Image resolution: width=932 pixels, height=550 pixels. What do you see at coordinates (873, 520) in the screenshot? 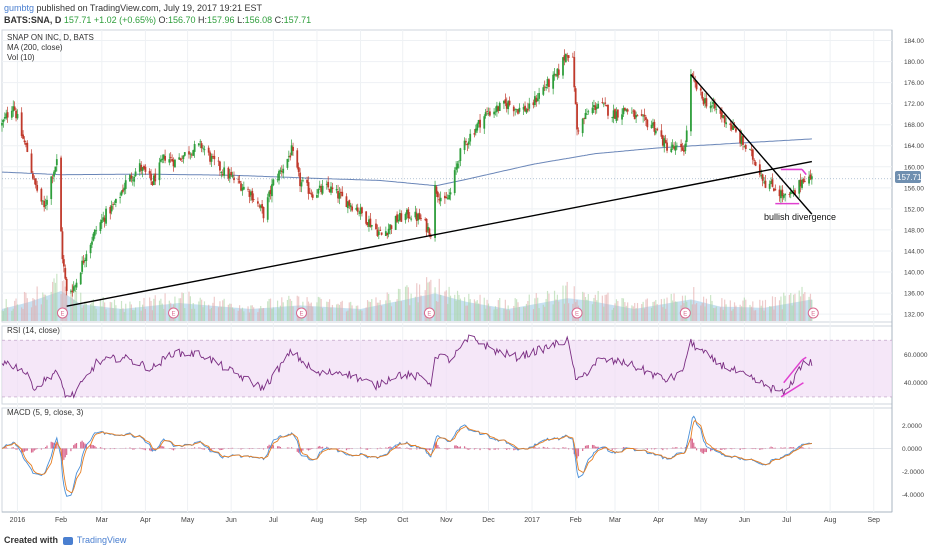
I see `x-tick-label: Sep` at bounding box center [873, 520].